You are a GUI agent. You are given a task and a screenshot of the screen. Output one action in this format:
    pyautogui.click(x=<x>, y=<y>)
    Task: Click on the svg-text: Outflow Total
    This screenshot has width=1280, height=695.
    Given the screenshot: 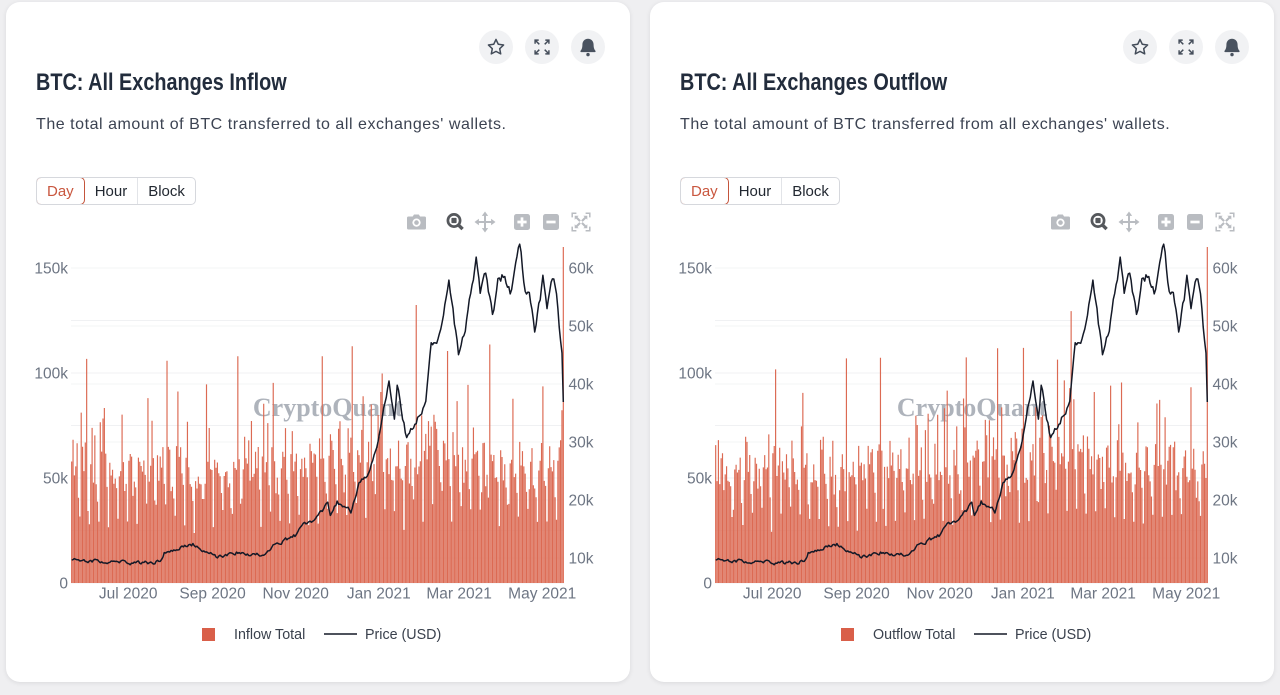 What is the action you would take?
    pyautogui.click(x=914, y=635)
    